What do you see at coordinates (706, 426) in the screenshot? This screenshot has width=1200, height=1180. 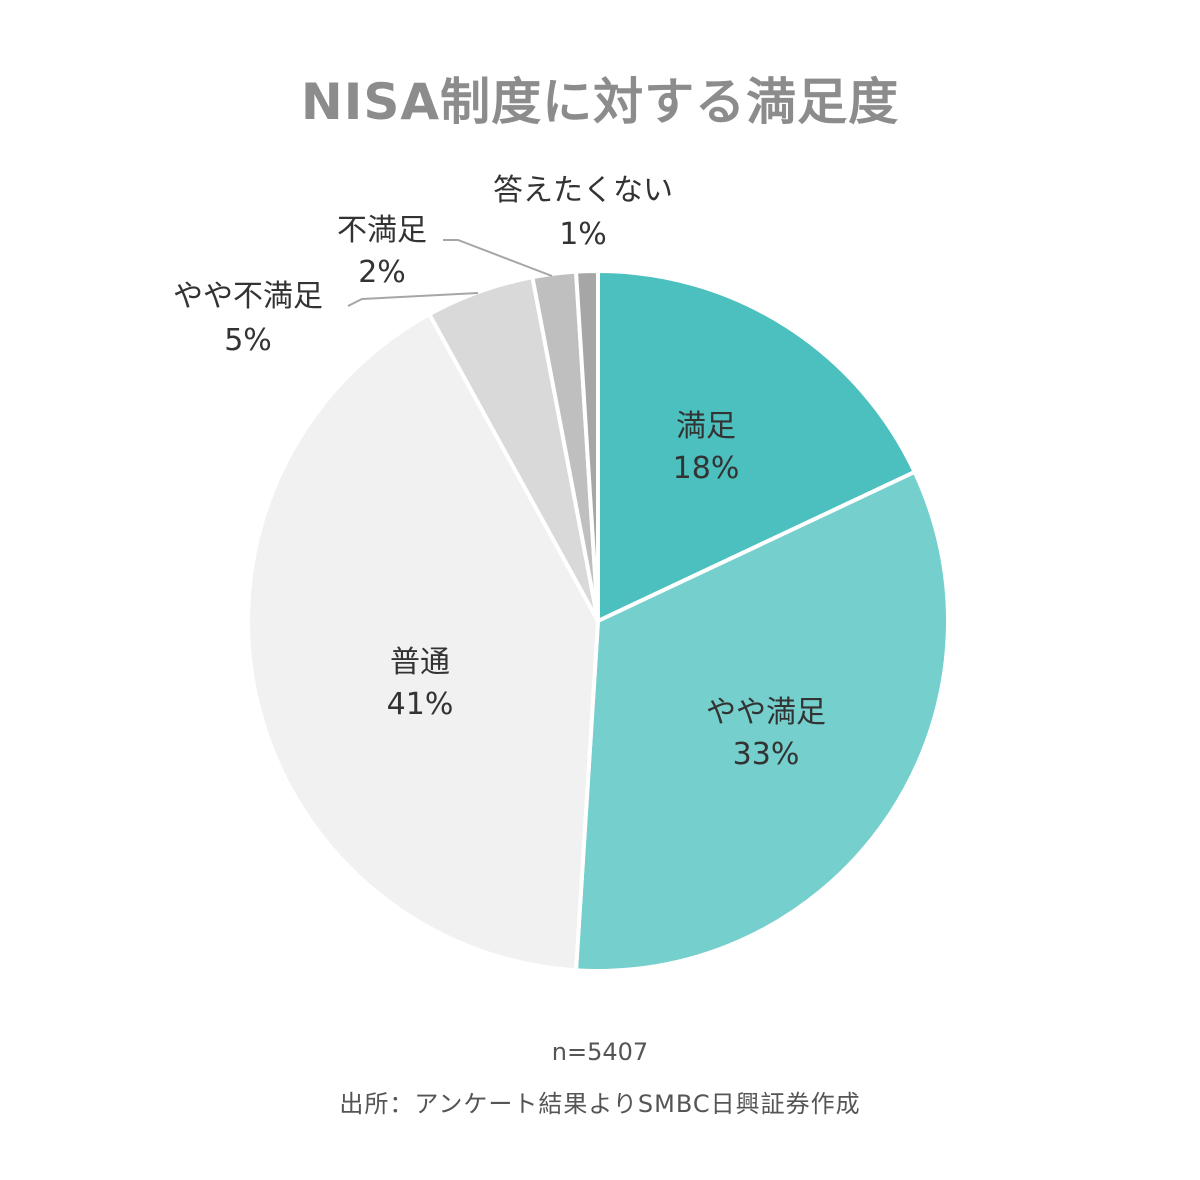 I see `slice-label-0: 満足` at bounding box center [706, 426].